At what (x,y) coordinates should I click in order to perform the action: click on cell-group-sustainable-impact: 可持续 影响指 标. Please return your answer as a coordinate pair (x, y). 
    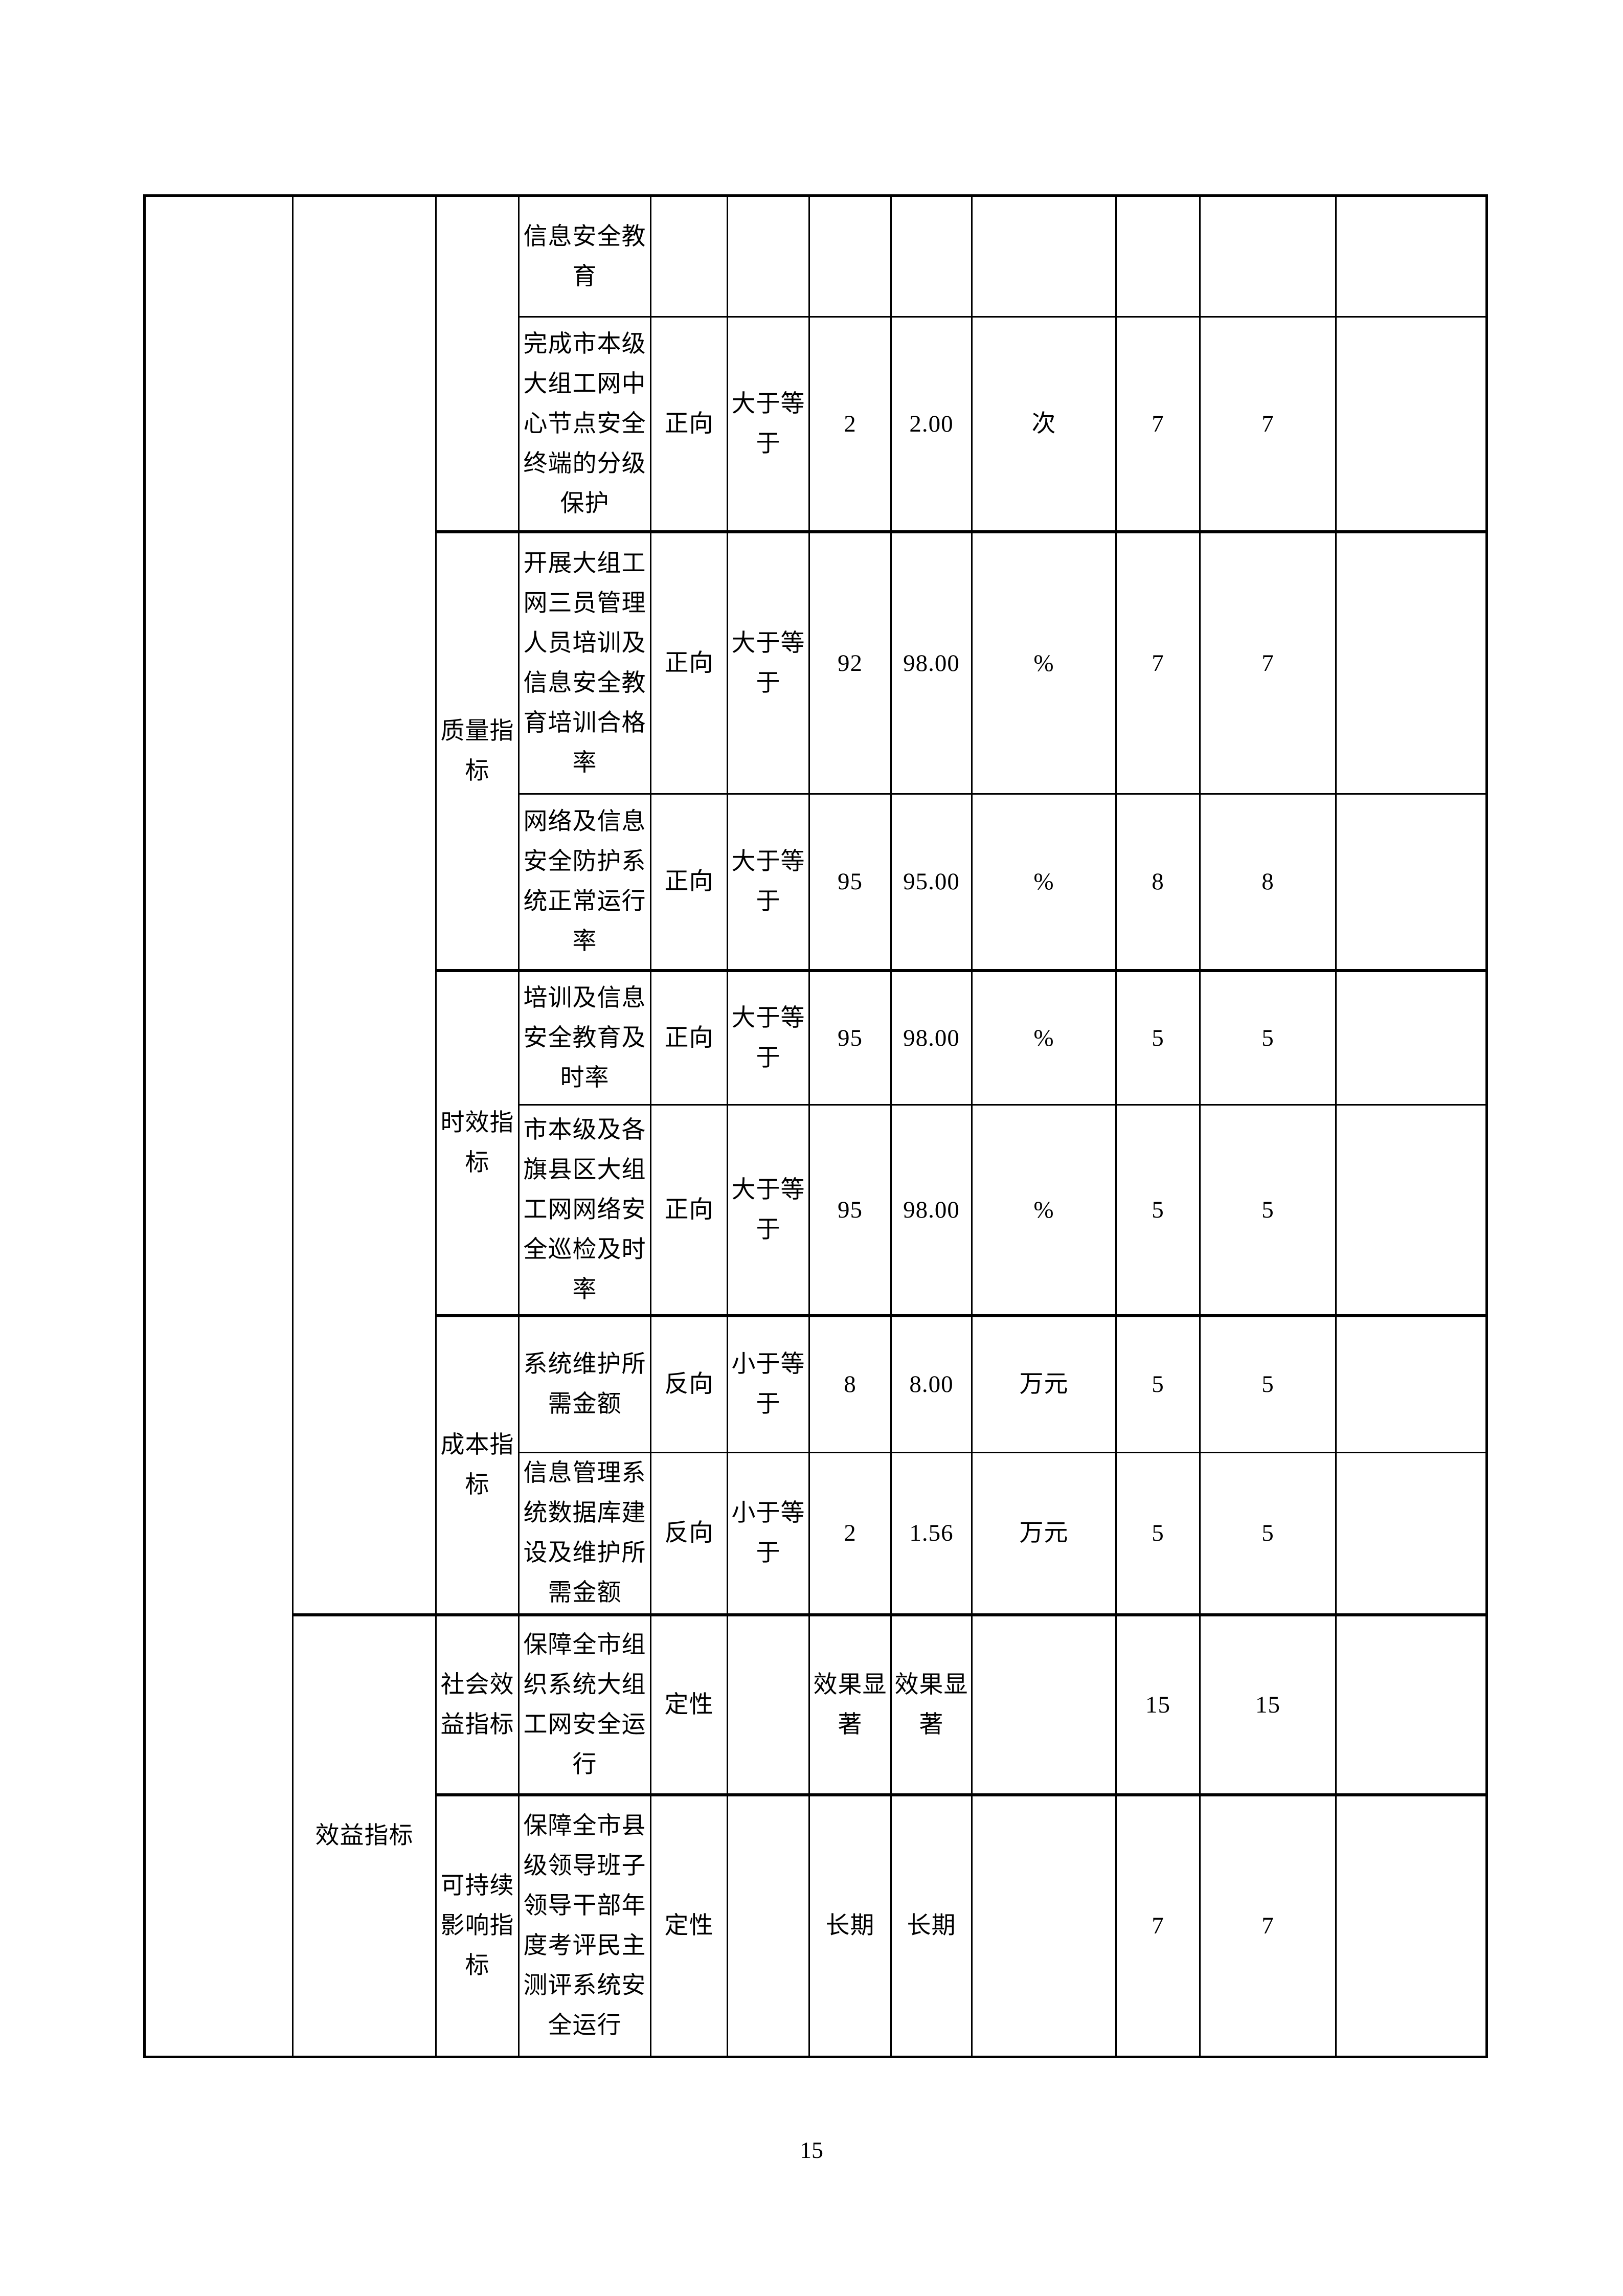
    Looking at the image, I should click on (477, 1926).